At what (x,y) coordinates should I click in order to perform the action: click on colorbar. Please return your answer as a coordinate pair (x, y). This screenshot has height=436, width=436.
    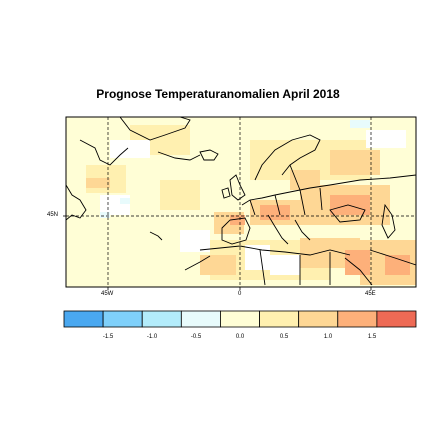
    Looking at the image, I should click on (240, 319).